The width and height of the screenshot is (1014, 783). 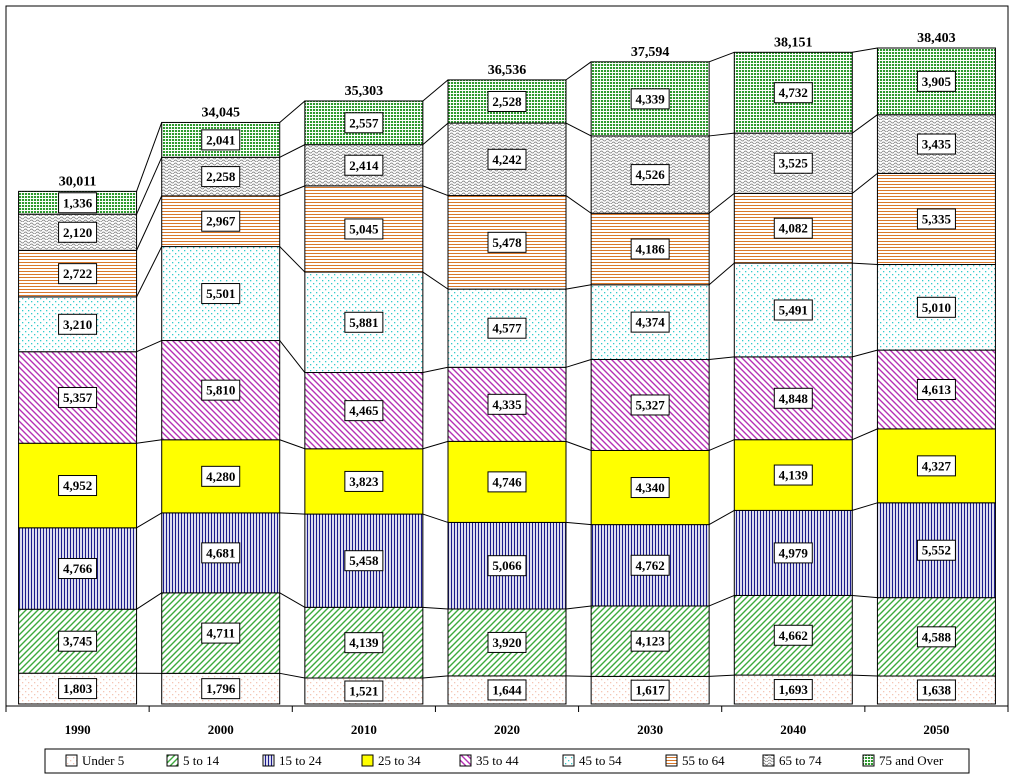 What do you see at coordinates (77, 324) in the screenshot?
I see `data-label: 3,210` at bounding box center [77, 324].